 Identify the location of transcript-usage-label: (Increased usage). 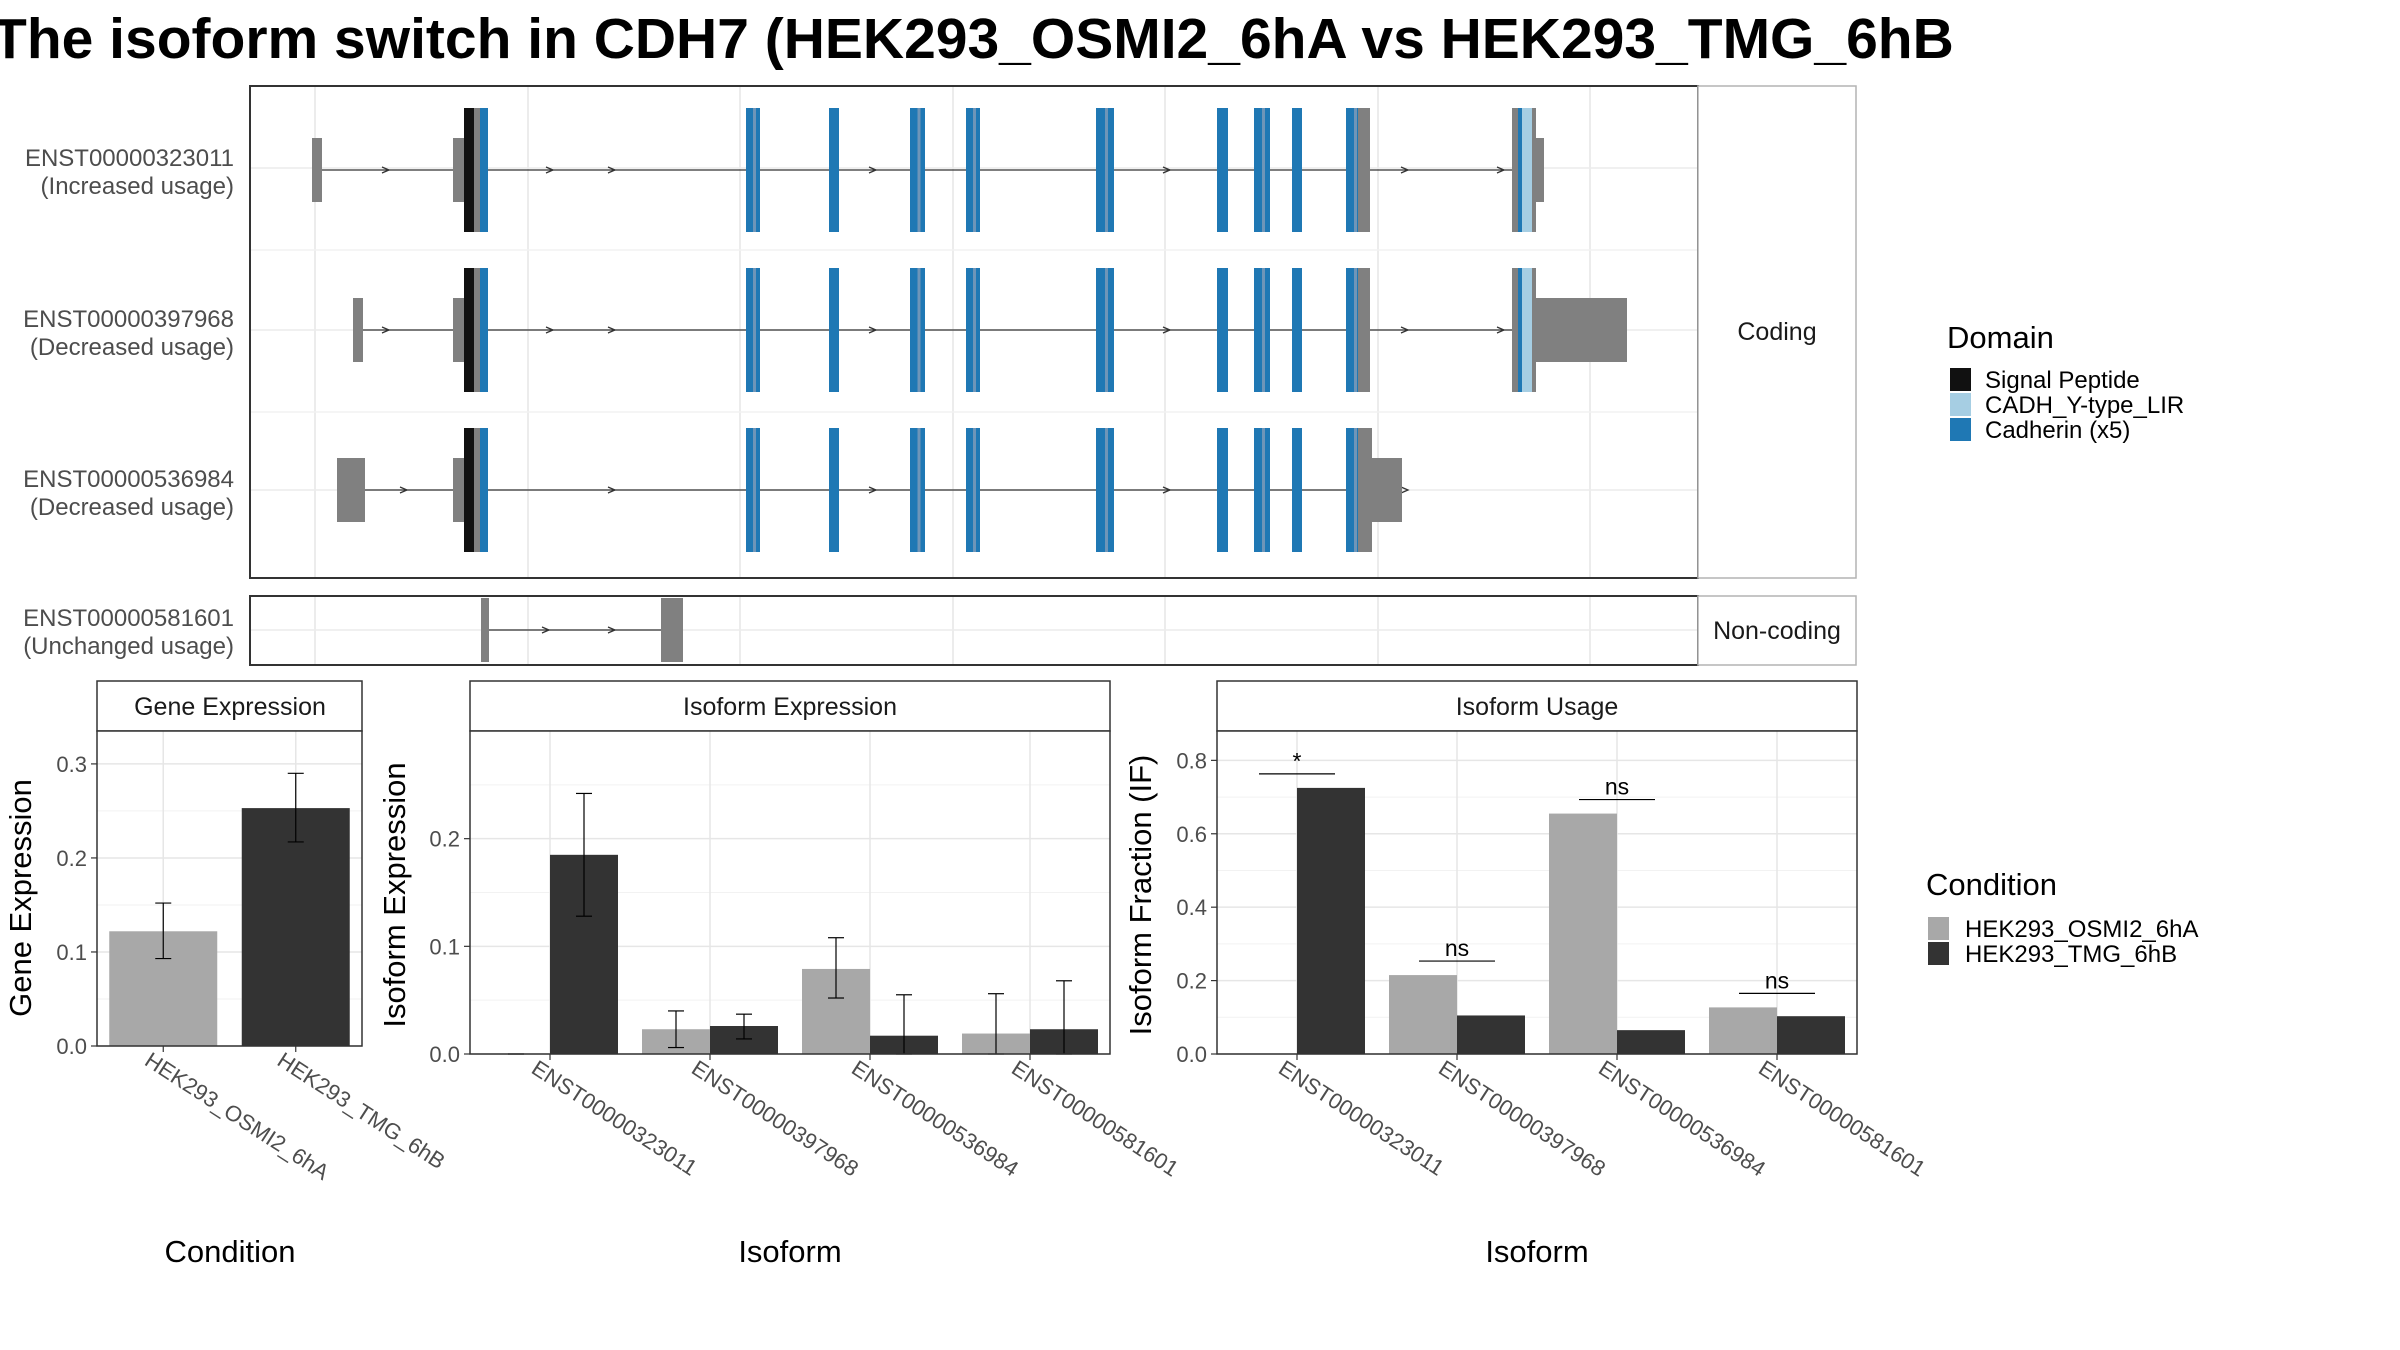
(137, 186).